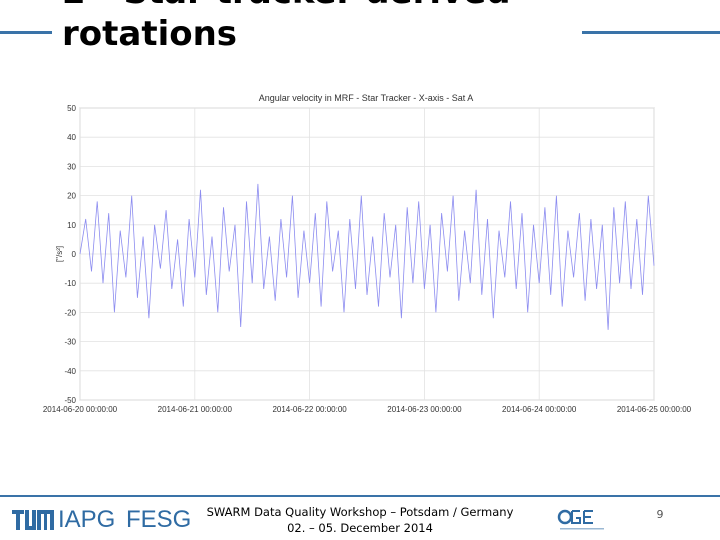  I want to click on y-tick-label: 50, so click(71, 108).